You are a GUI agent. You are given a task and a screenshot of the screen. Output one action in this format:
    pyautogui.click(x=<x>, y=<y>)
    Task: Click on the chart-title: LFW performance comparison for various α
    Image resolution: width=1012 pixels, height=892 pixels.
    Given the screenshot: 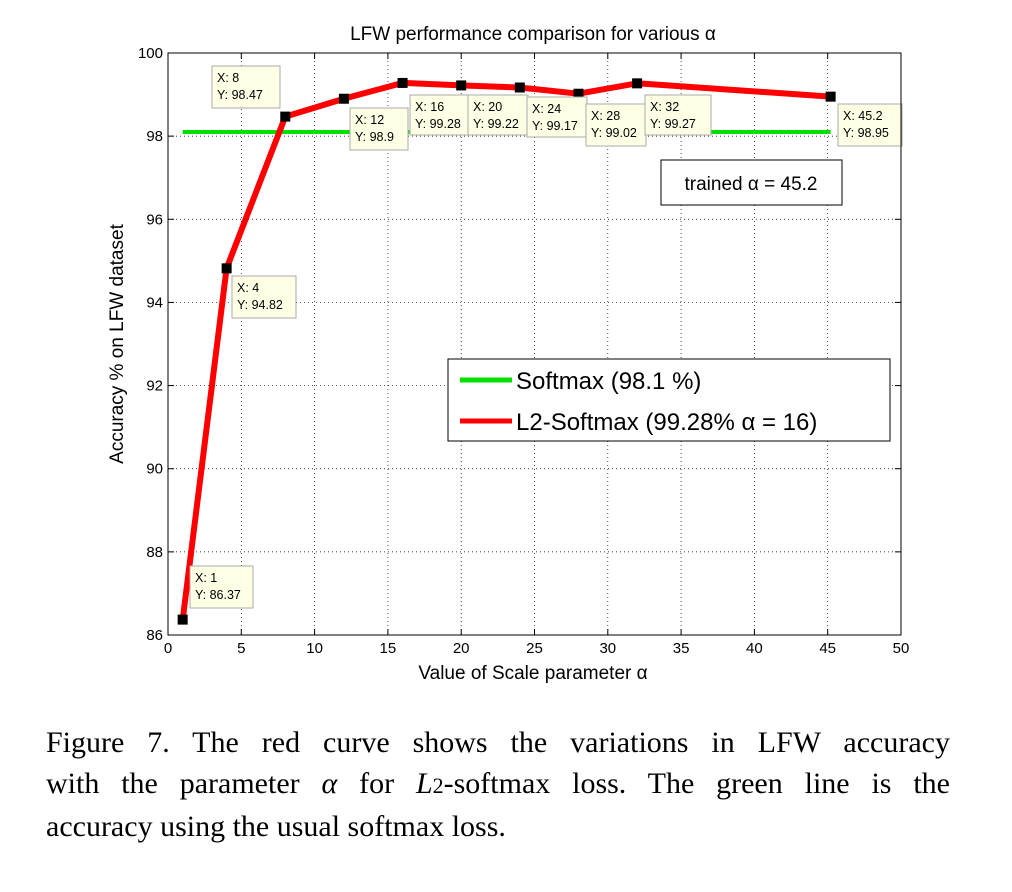 What is the action you would take?
    pyautogui.click(x=533, y=34)
    